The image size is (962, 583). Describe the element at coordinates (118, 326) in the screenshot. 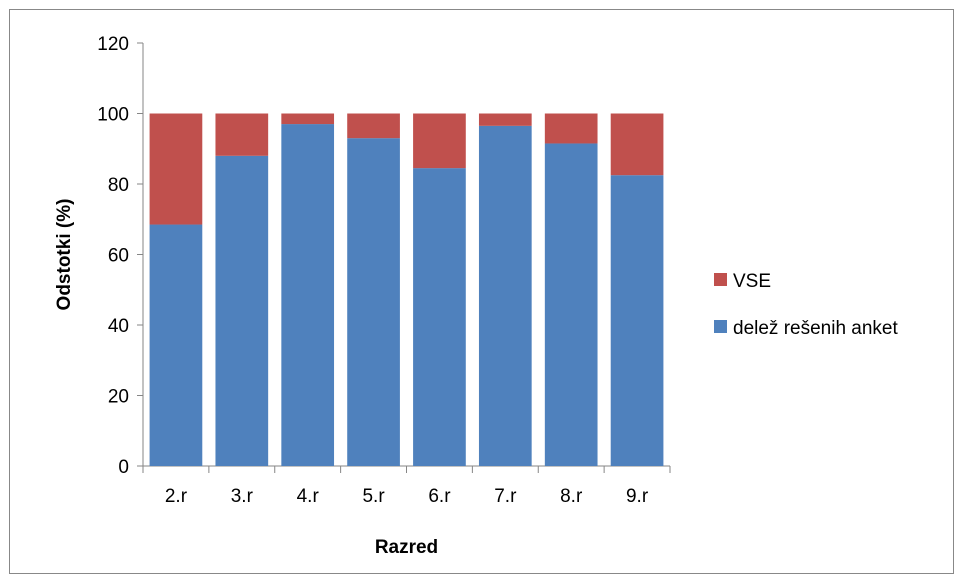

I see `y-tick-label: 40` at that location.